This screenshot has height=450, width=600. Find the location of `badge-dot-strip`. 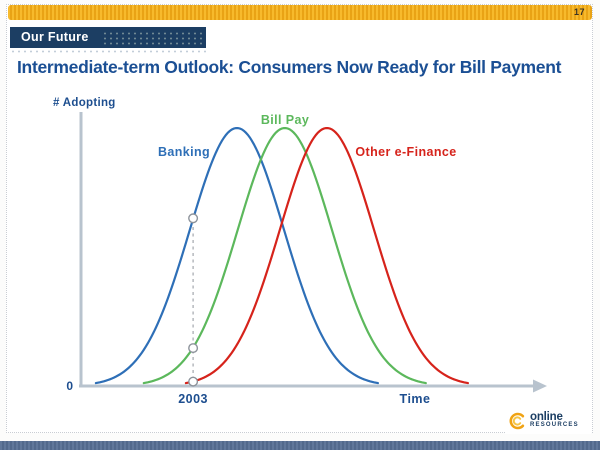

badge-dot-strip is located at coordinates (108, 52).